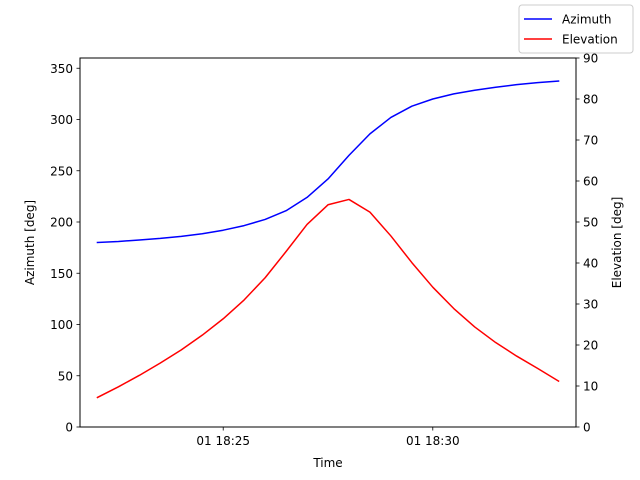 The image size is (640, 480). What do you see at coordinates (433, 441) in the screenshot?
I see `x-tick-label: 01 18:30` at bounding box center [433, 441].